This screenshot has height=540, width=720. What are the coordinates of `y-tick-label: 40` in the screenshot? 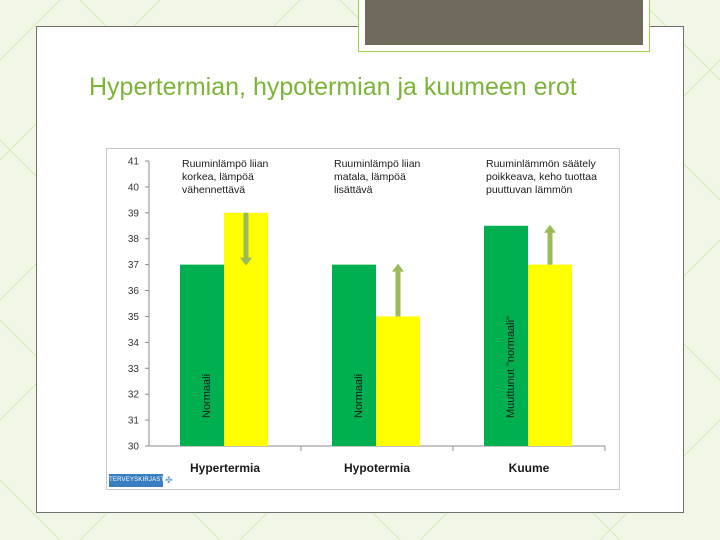 It's located at (134, 187).